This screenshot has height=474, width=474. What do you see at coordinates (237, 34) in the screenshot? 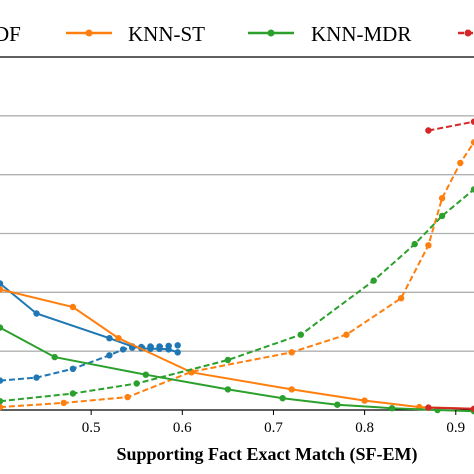
I see `legend: DF KNN-ST KNN-MDR` at bounding box center [237, 34].